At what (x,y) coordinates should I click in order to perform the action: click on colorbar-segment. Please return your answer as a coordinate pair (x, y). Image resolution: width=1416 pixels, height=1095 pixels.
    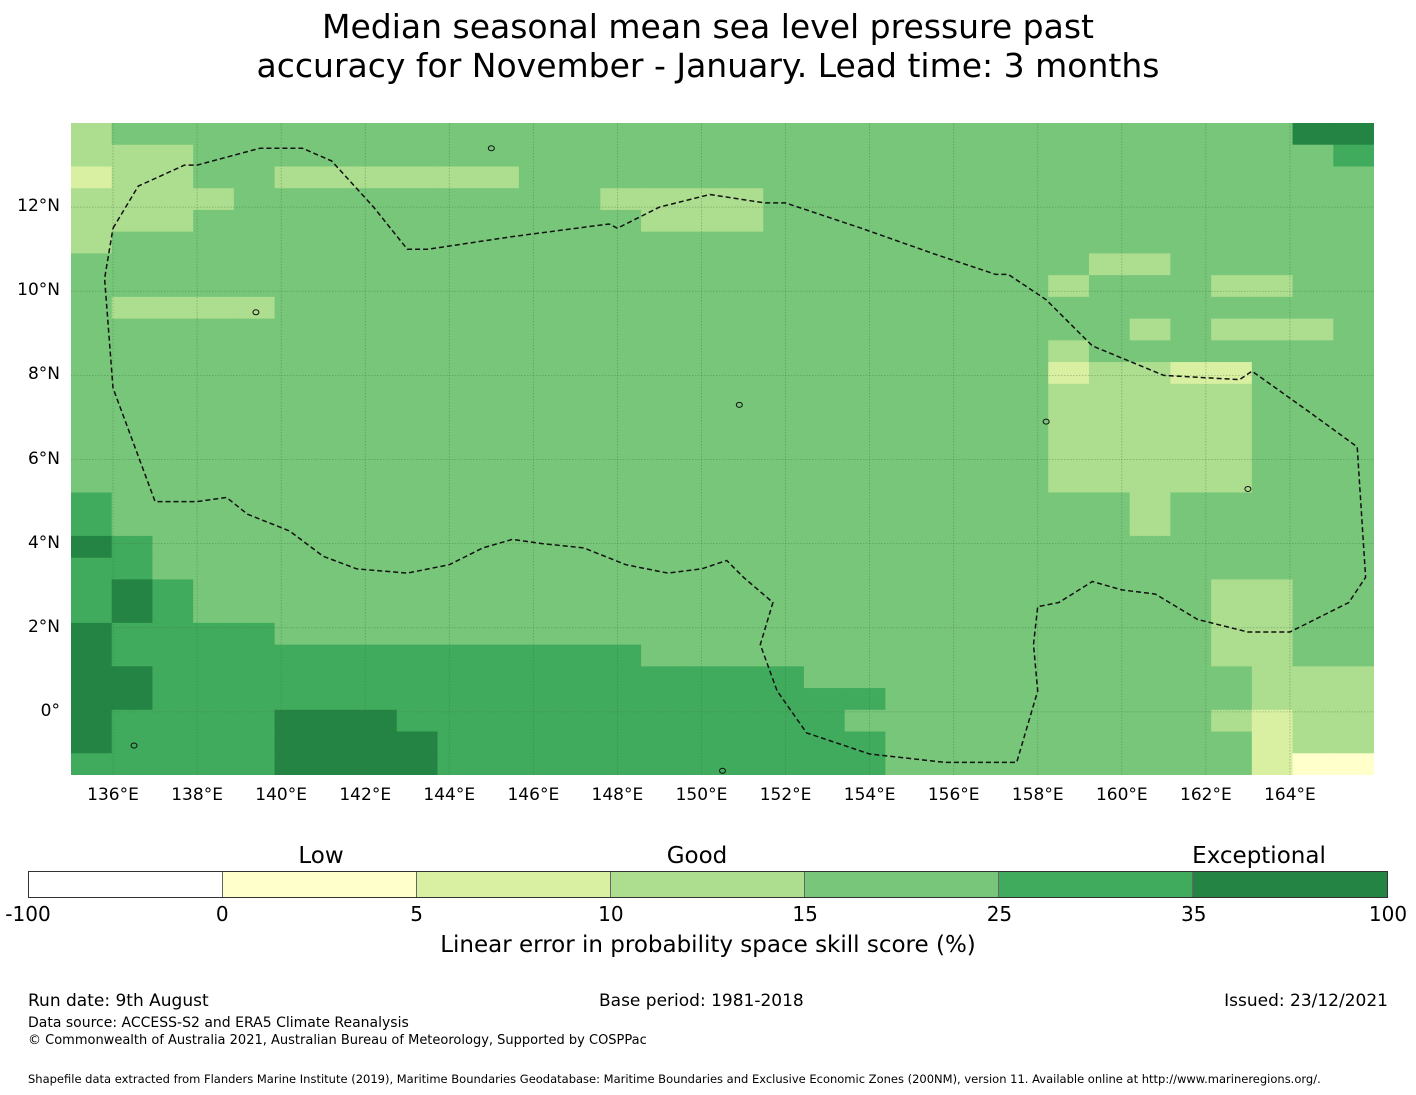
    Looking at the image, I should click on (514, 884).